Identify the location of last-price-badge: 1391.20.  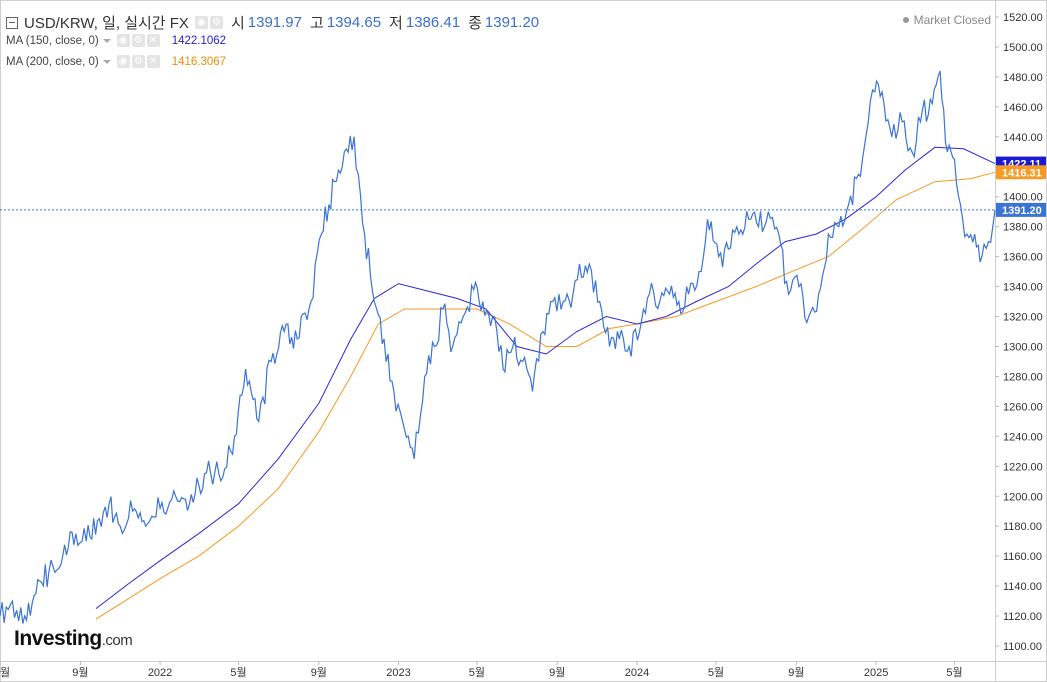
(1022, 211).